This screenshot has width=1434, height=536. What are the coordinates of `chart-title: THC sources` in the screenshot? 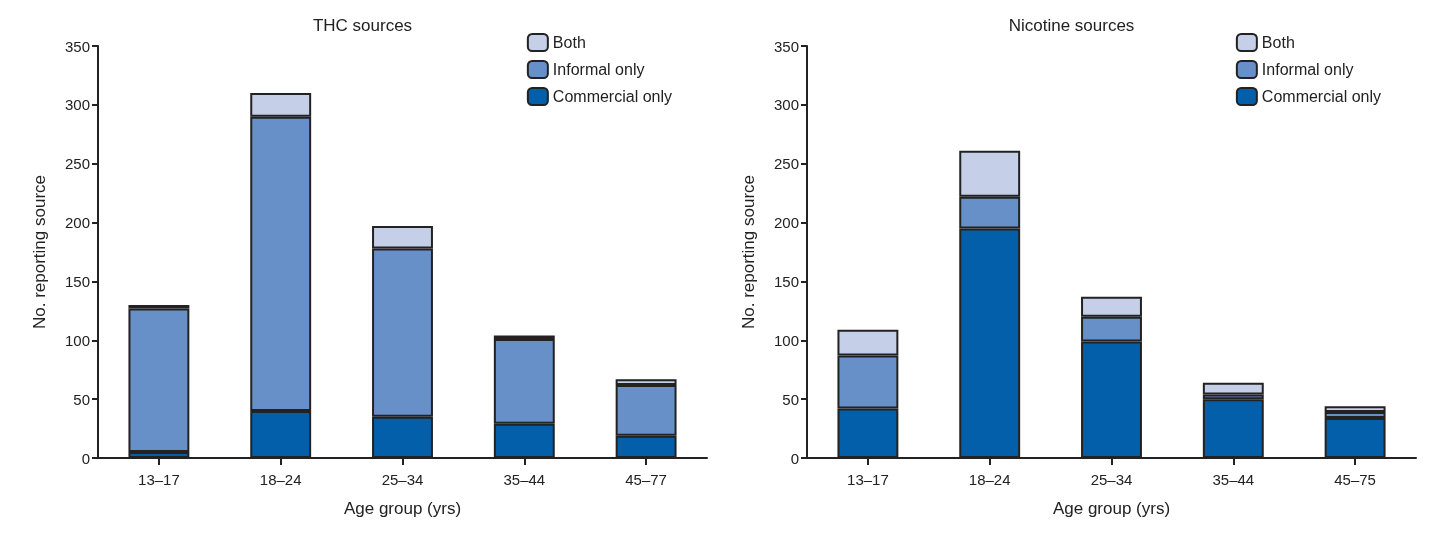 It's located at (362, 25).